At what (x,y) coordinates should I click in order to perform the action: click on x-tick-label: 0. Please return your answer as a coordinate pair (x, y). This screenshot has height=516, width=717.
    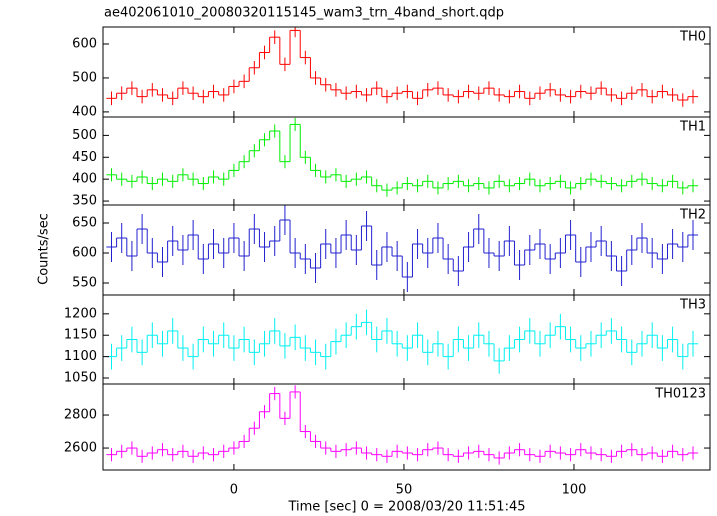
    Looking at the image, I should click on (234, 490).